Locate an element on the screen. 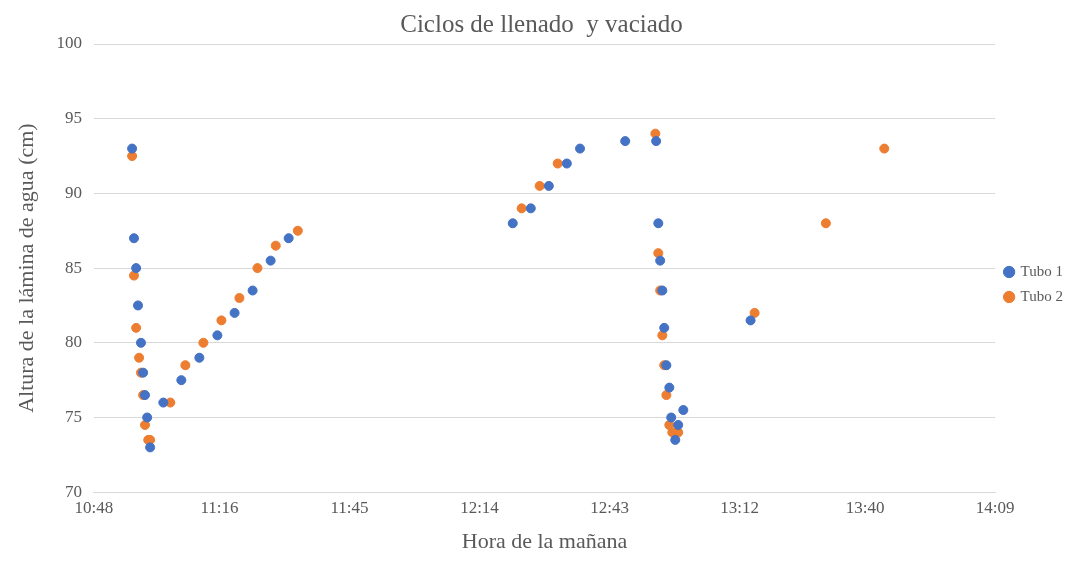 The height and width of the screenshot is (567, 1083). y-tick-label: 80 is located at coordinates (73, 342).